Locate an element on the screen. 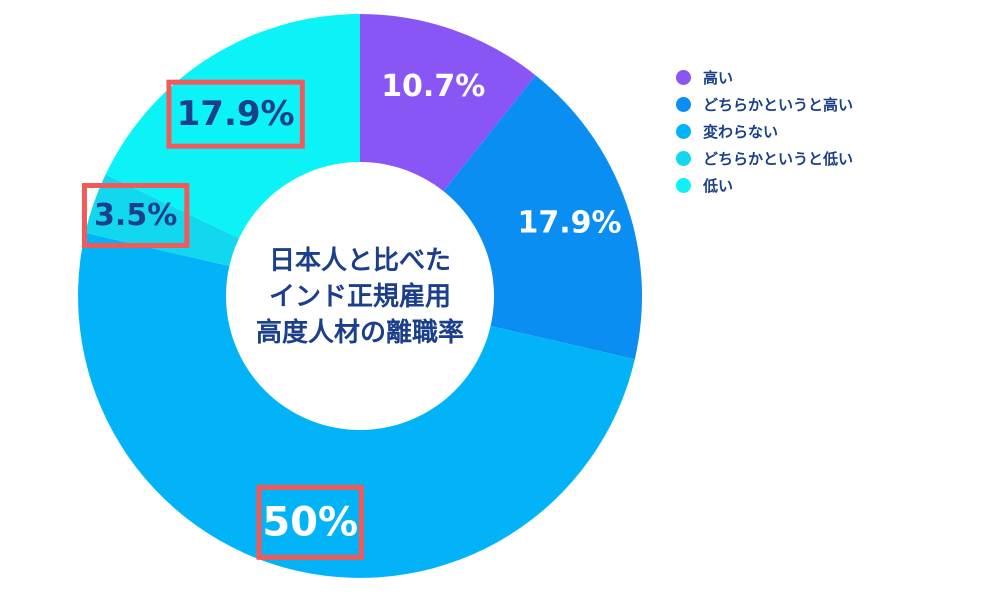  legend: 高いどちらかというと高い 変わらないどちらかというと低い 低い is located at coordinates (764, 131).